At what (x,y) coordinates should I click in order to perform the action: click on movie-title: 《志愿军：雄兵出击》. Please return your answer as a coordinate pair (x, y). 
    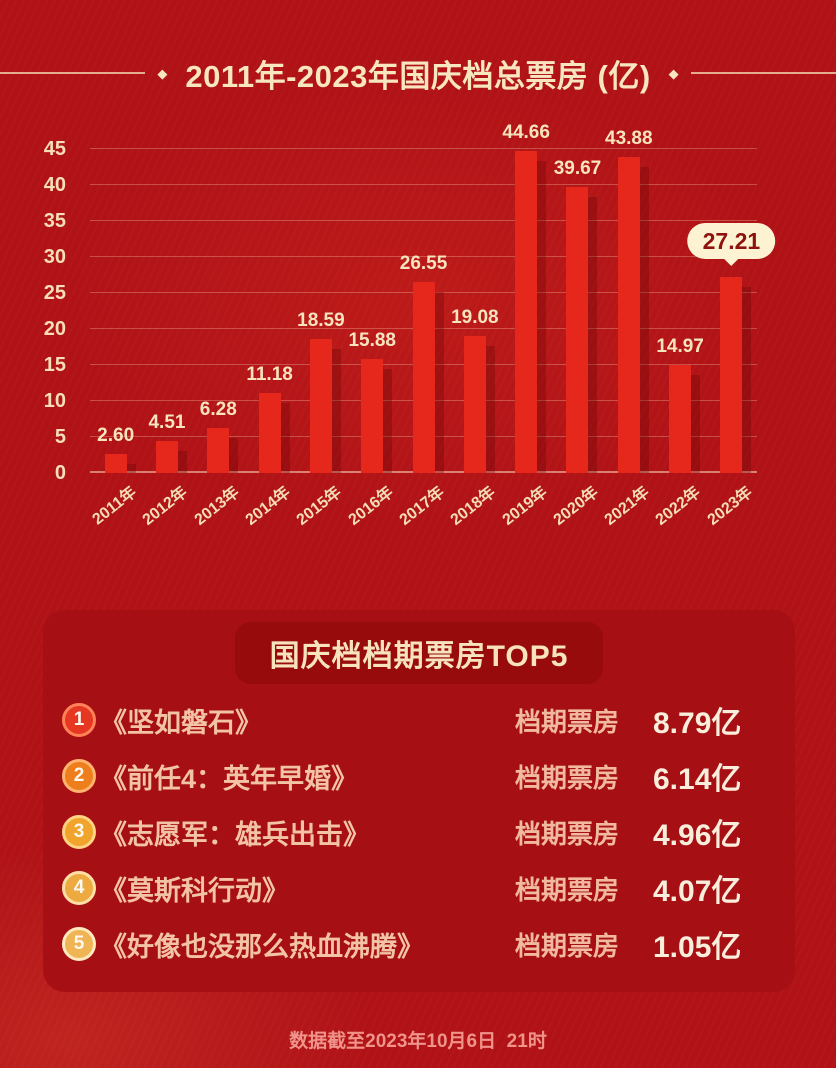
    Looking at the image, I should click on (235, 834).